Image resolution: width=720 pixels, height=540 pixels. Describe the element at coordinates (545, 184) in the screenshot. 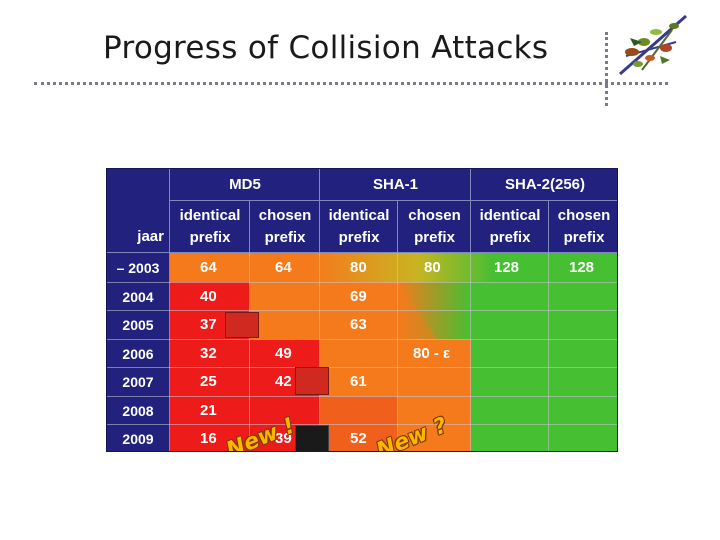

I see `group-header-sha2: SHA-2(256)` at that location.